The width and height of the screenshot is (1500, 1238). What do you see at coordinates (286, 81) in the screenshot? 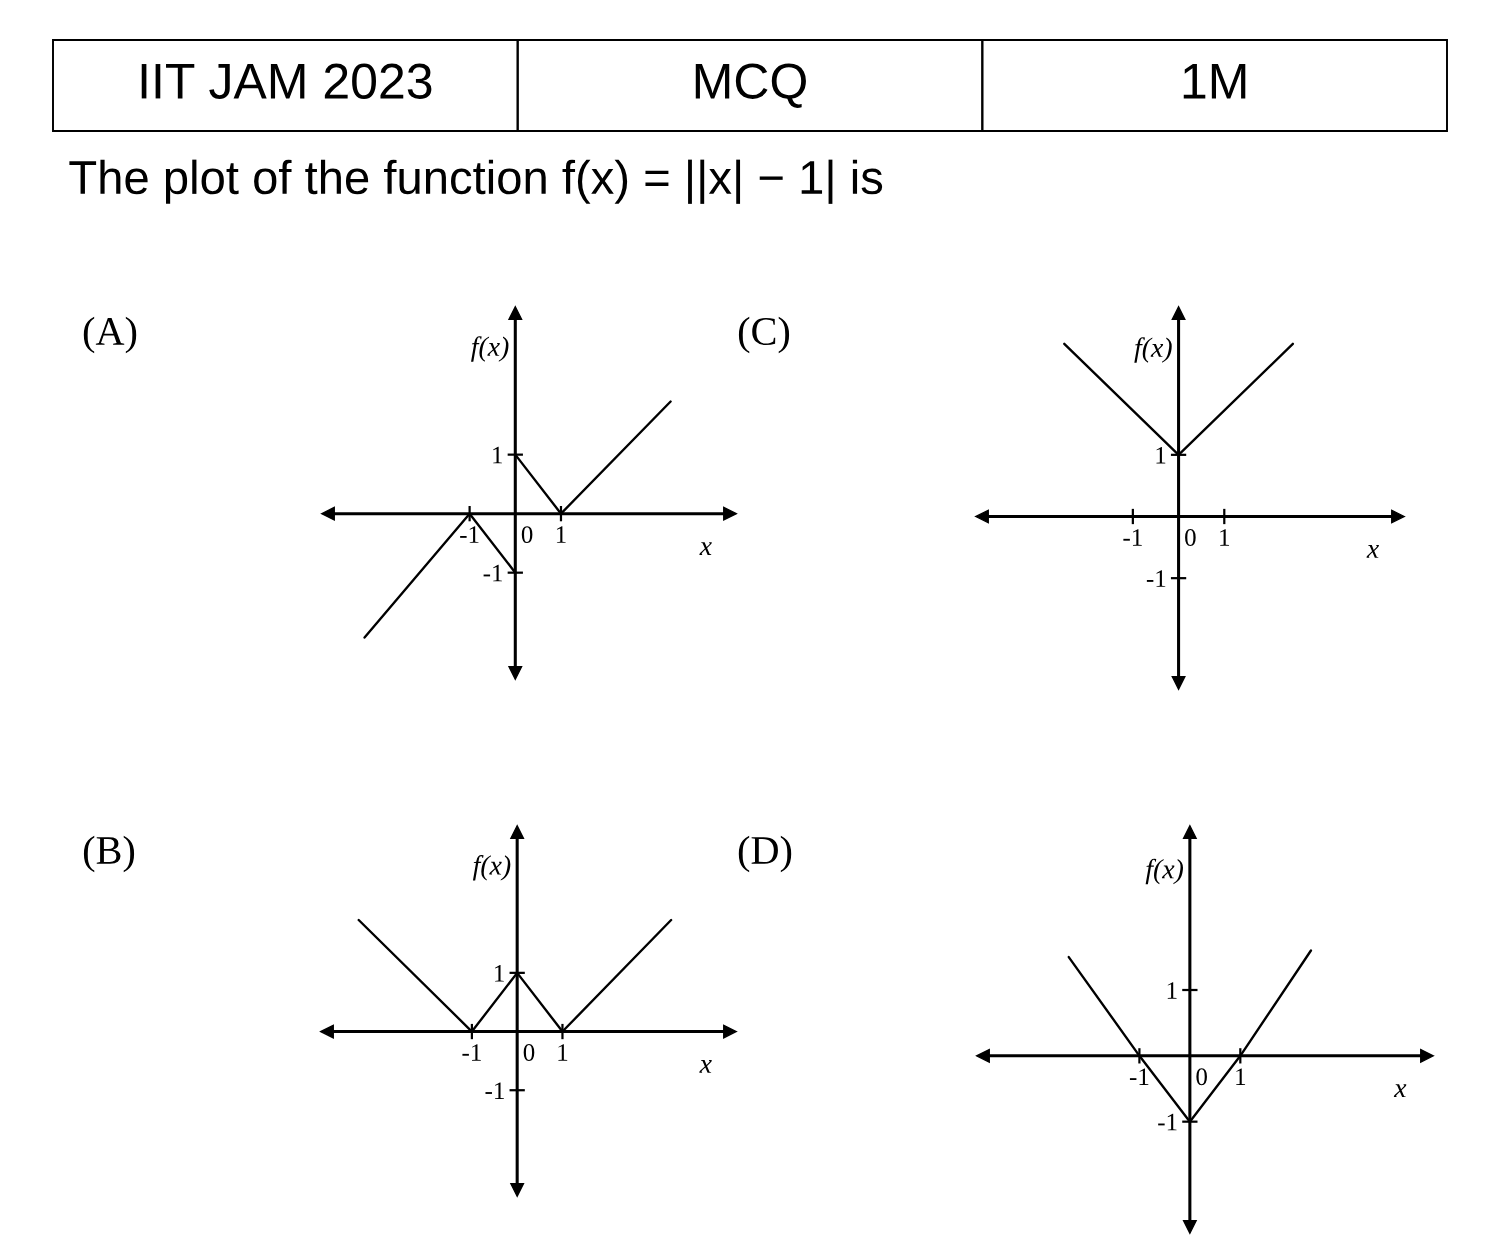
I see `text: IIT JAM 2023` at bounding box center [286, 81].